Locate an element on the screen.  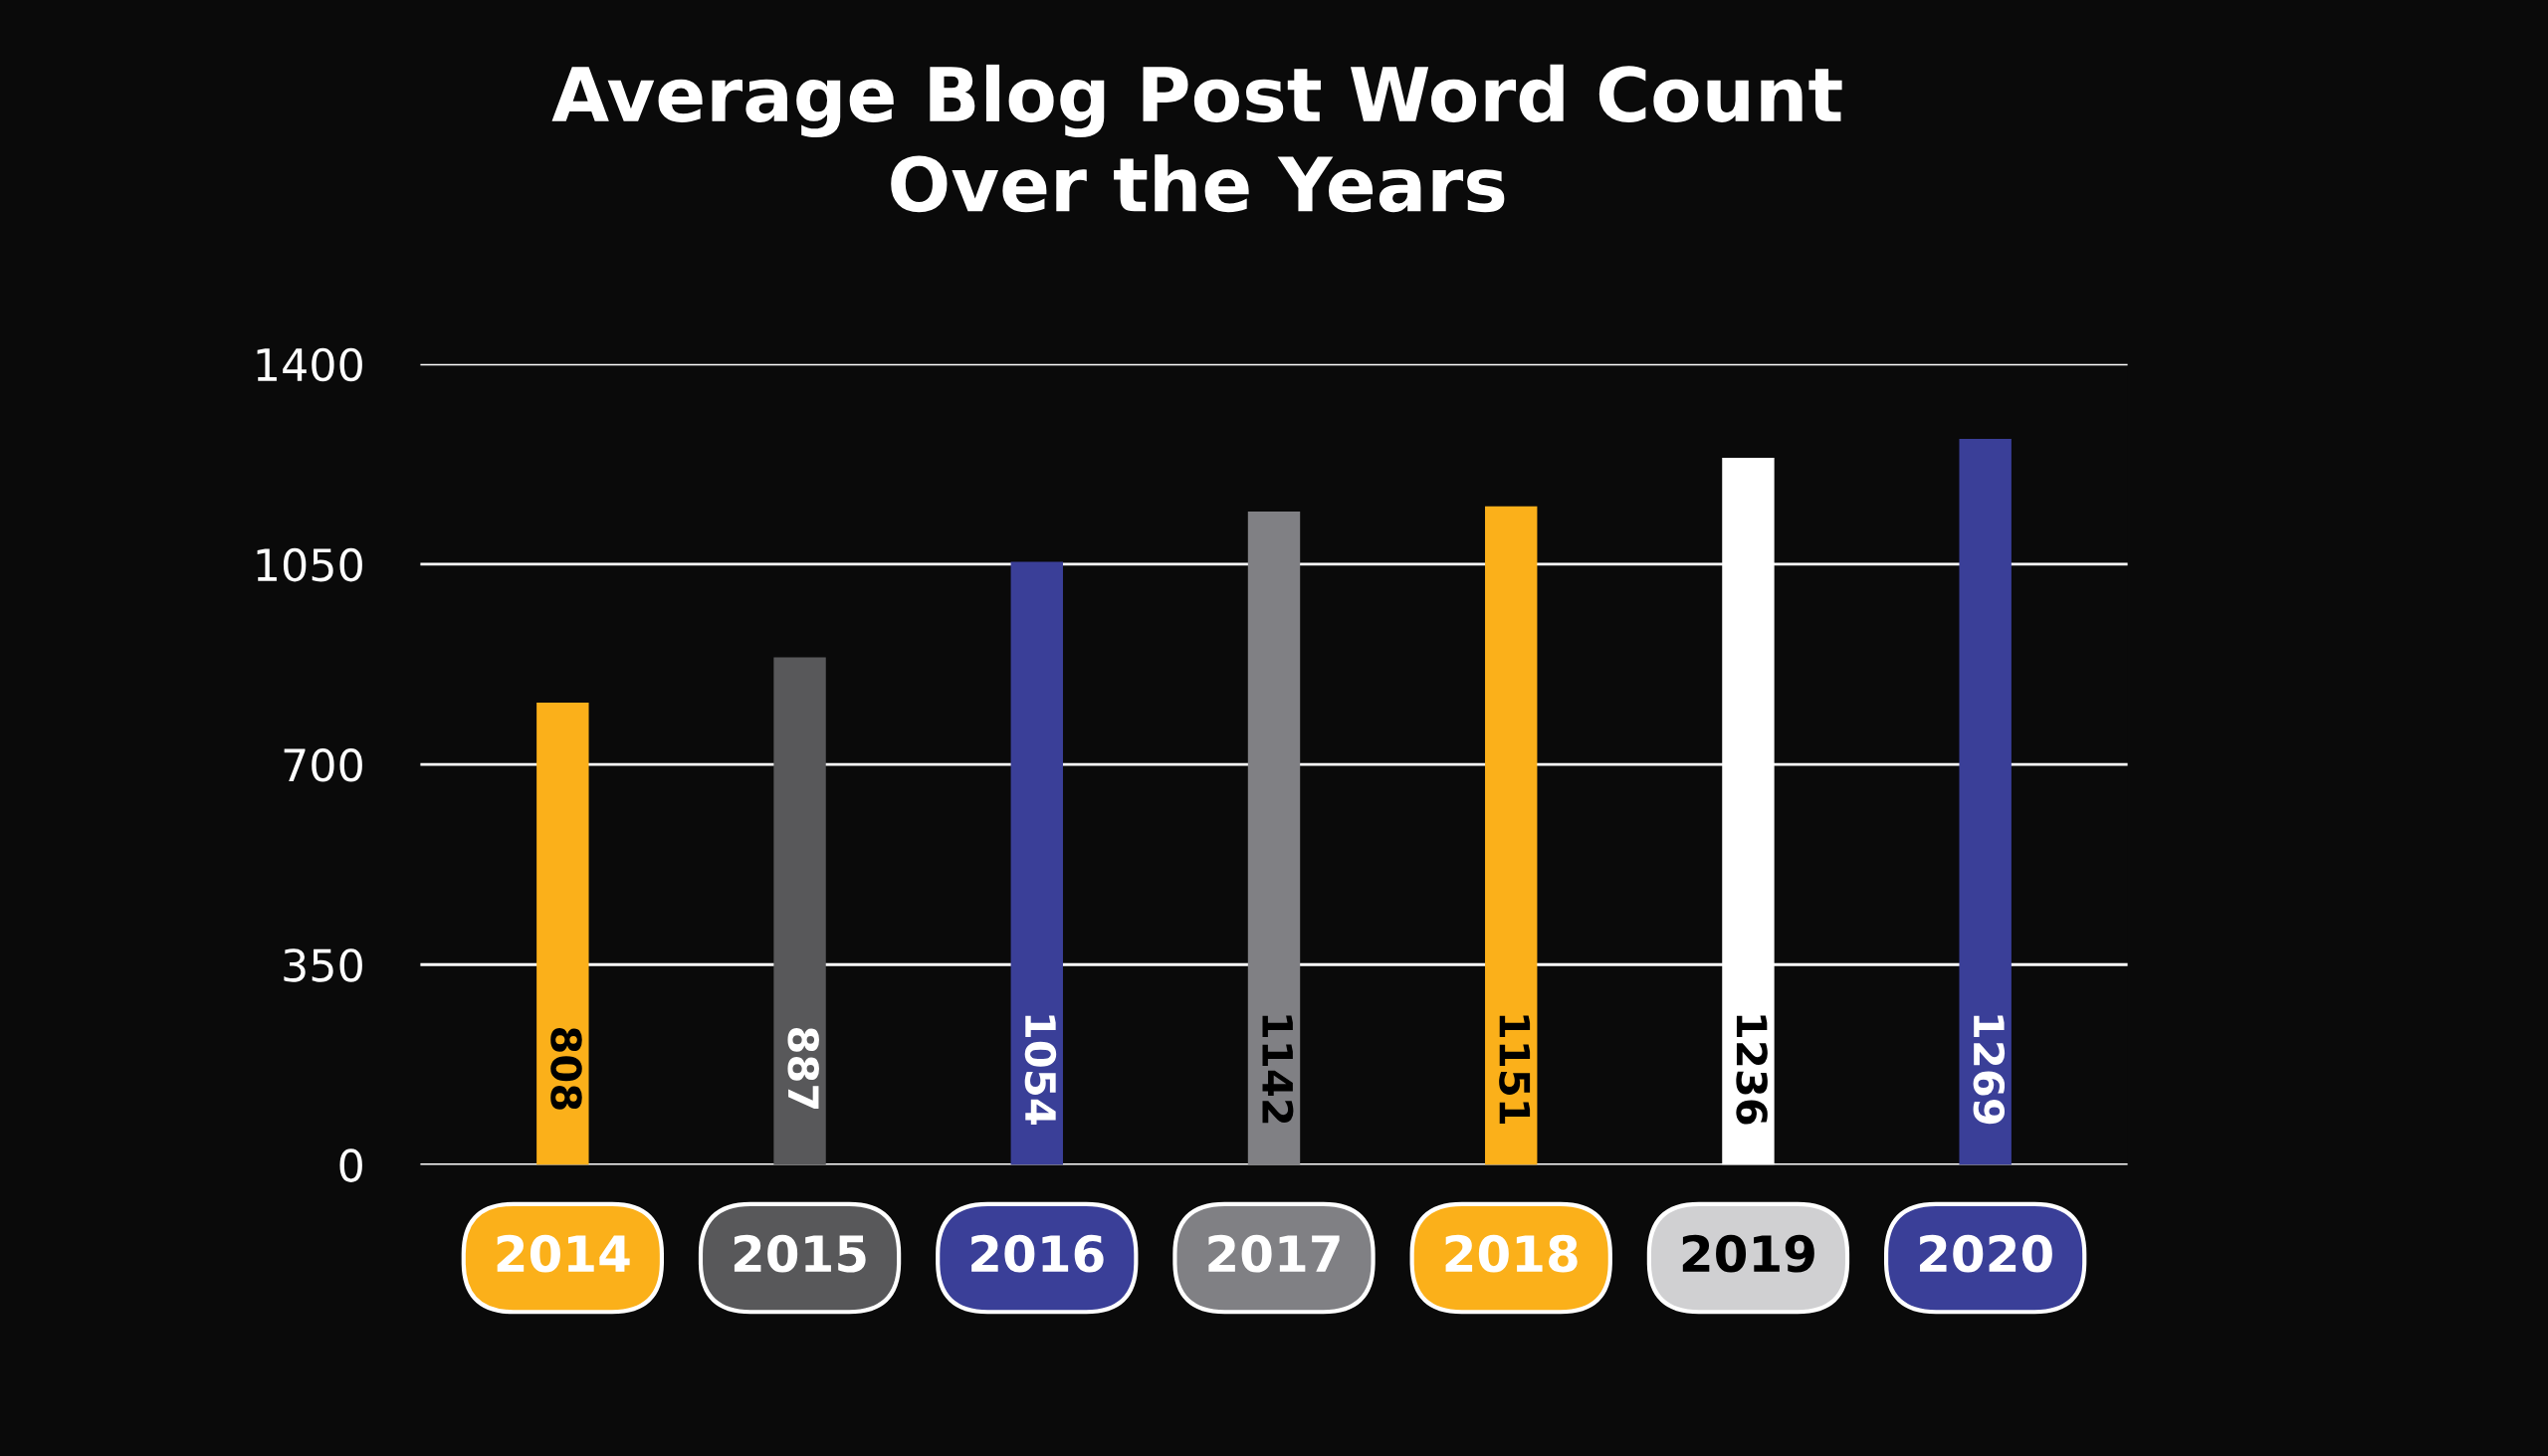
y-tick-label: 350 is located at coordinates (323, 965).